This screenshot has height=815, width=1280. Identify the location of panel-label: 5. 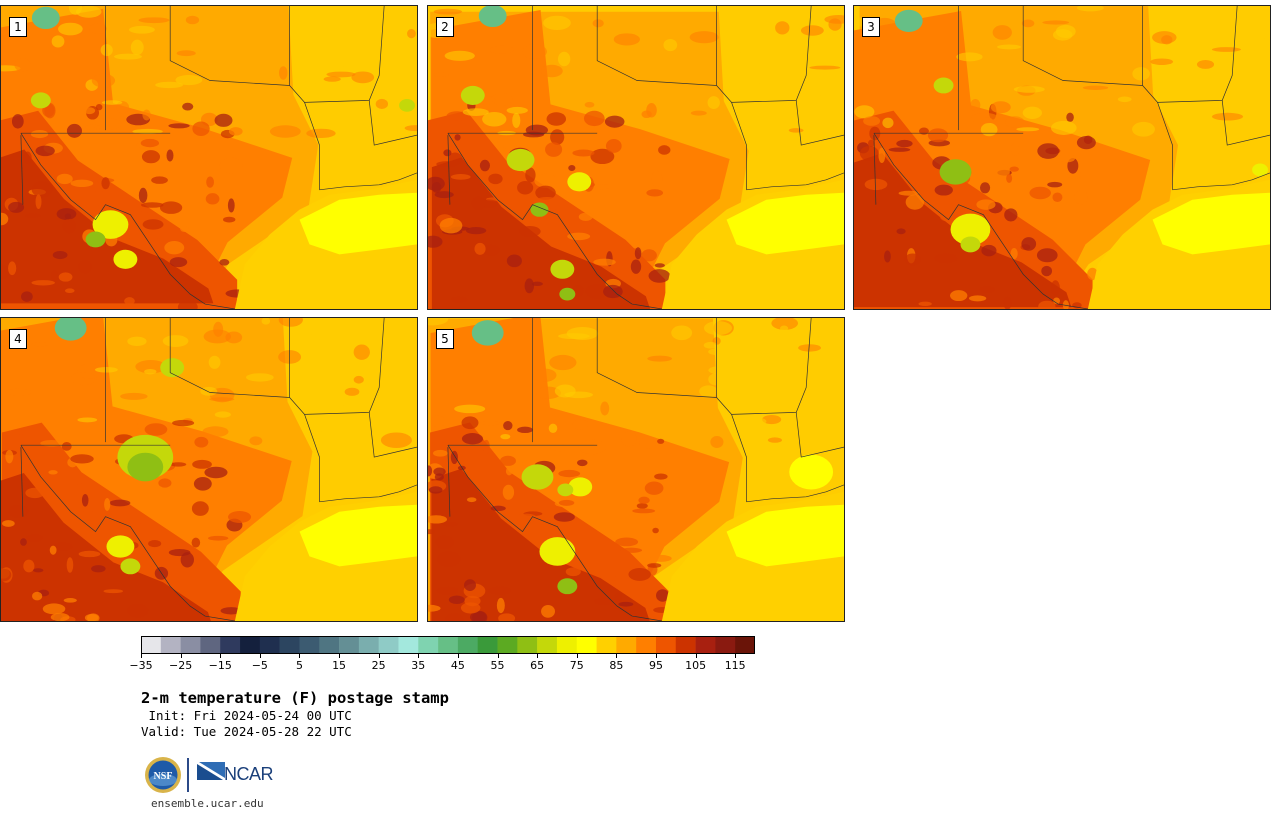
(445, 339).